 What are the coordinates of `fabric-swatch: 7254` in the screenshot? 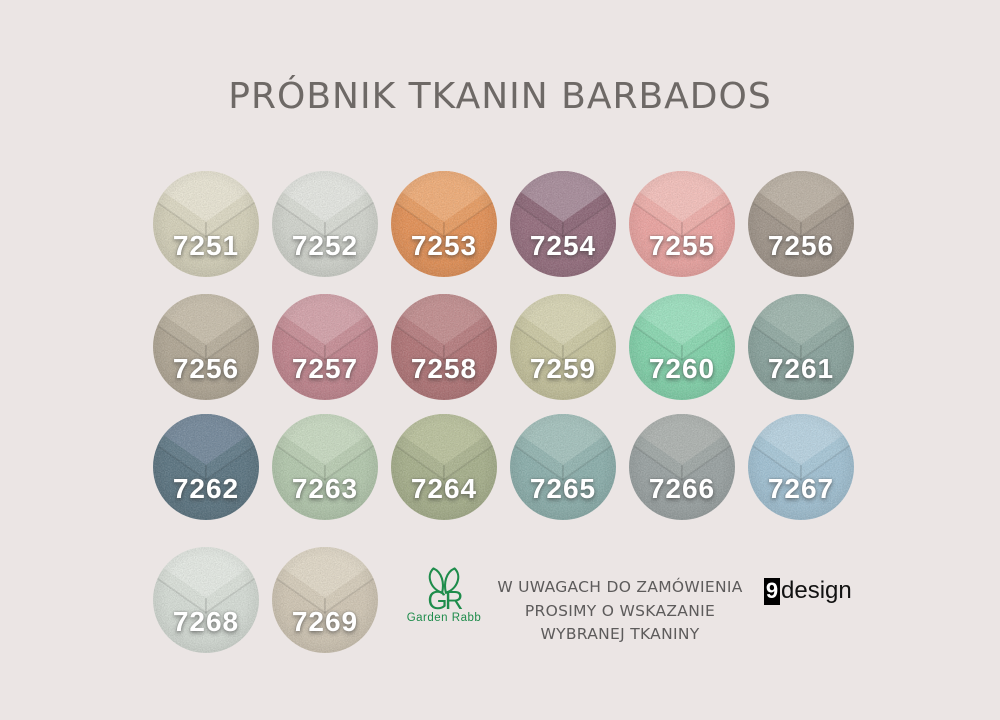 It's located at (563, 224).